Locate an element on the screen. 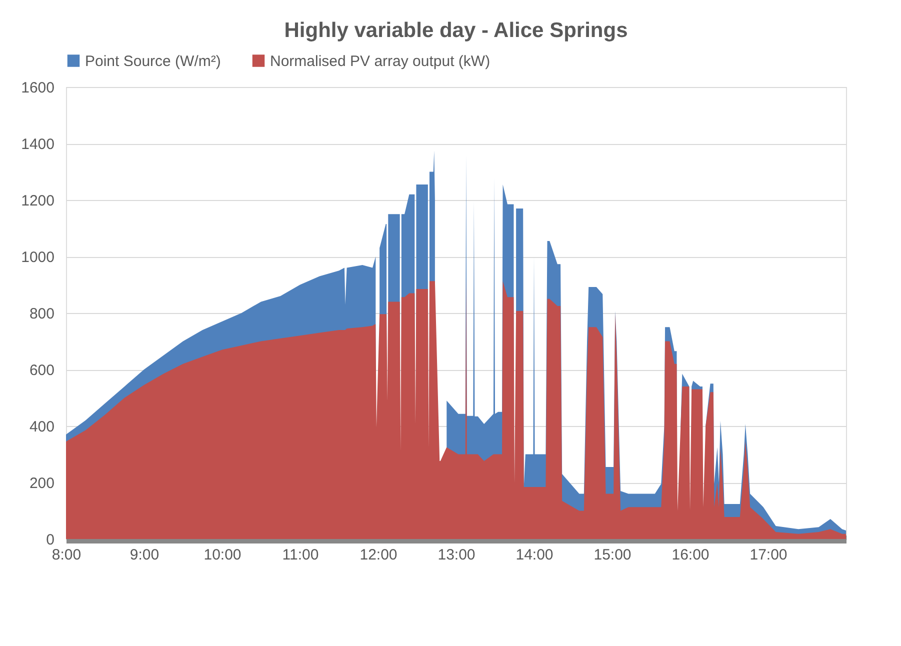  legend-label: Point Source (W/m²) is located at coordinates (153, 61).